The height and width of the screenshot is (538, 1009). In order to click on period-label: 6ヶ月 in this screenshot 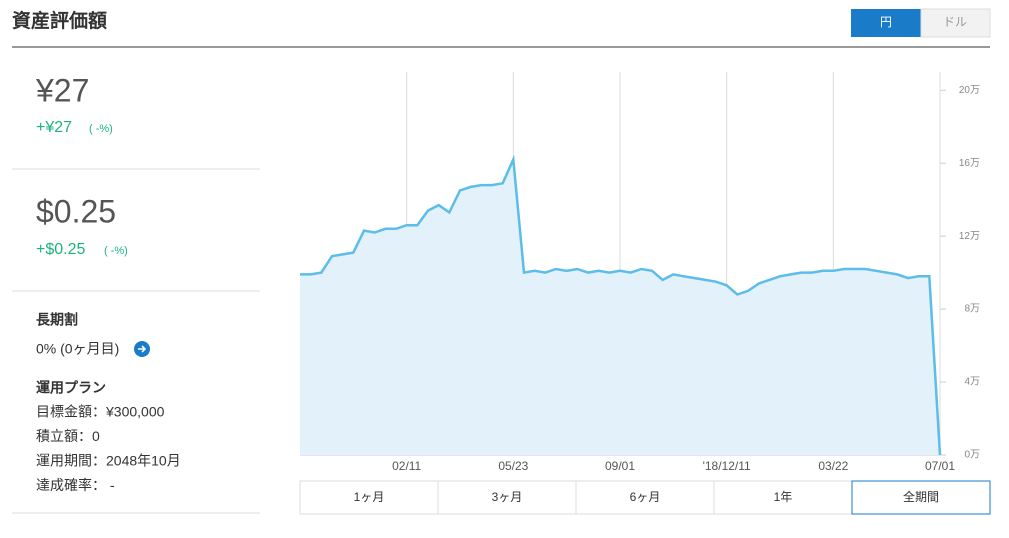, I will do `click(645, 497)`.